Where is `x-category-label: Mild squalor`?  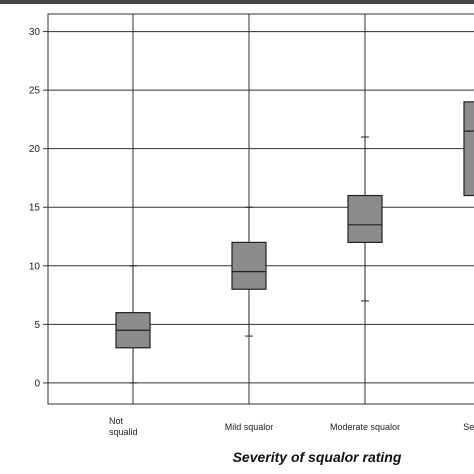 x-category-label: Mild squalor is located at coordinates (249, 427).